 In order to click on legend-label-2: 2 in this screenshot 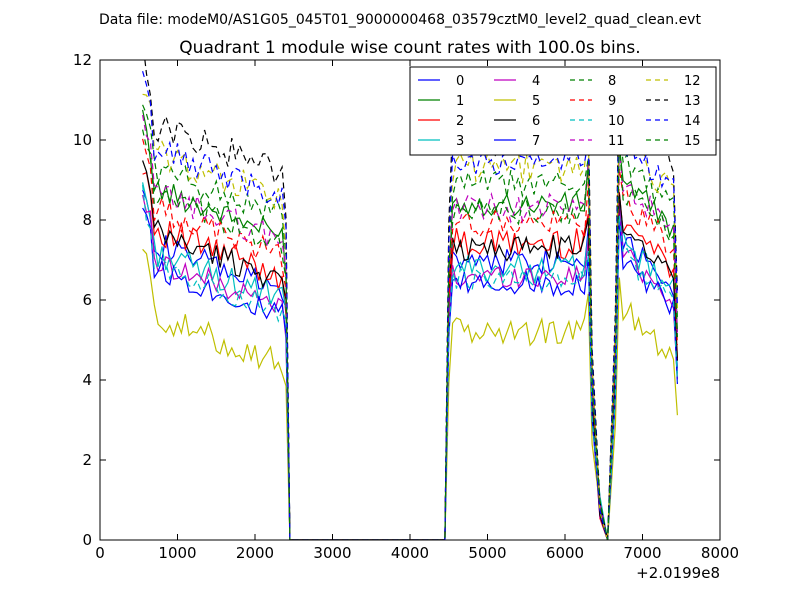, I will do `click(460, 121)`.